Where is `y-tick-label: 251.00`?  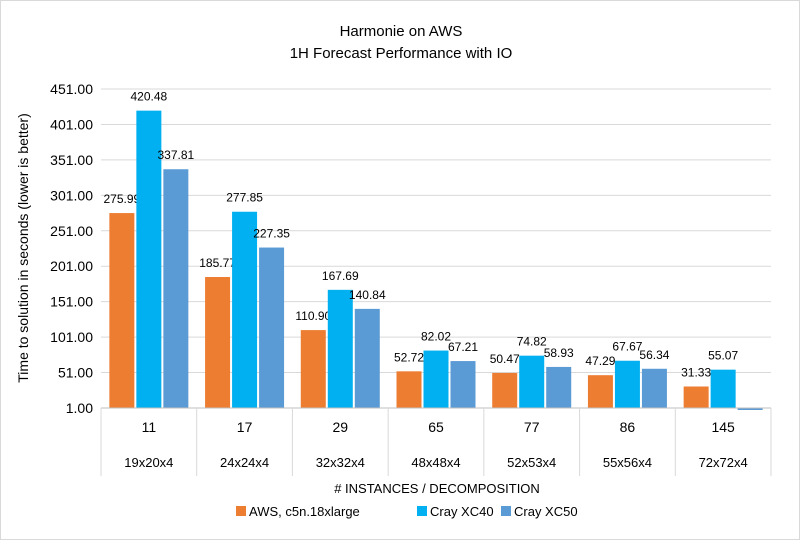 y-tick-label: 251.00 is located at coordinates (71, 231).